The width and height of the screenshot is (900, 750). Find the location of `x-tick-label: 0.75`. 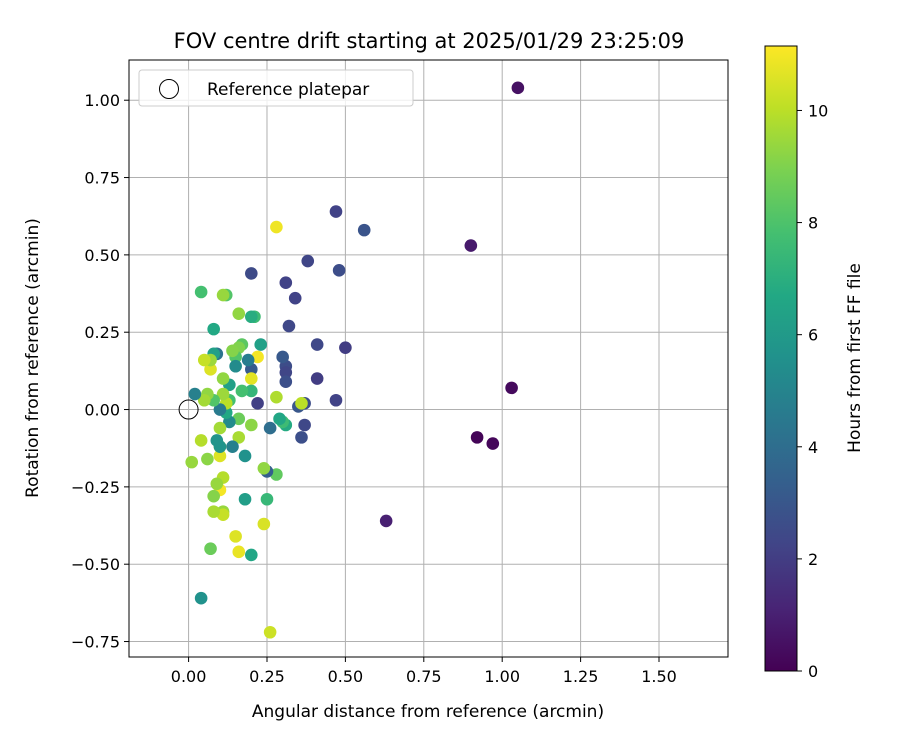

x-tick-label: 0.75 is located at coordinates (424, 676).